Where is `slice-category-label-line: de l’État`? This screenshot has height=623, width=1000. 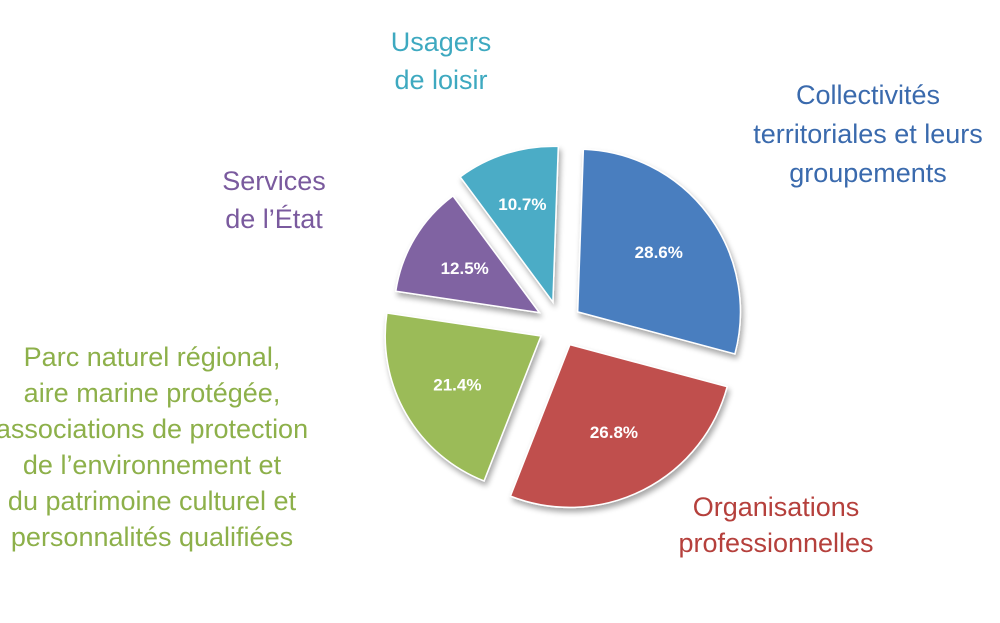 slice-category-label-line: de l’État is located at coordinates (274, 219).